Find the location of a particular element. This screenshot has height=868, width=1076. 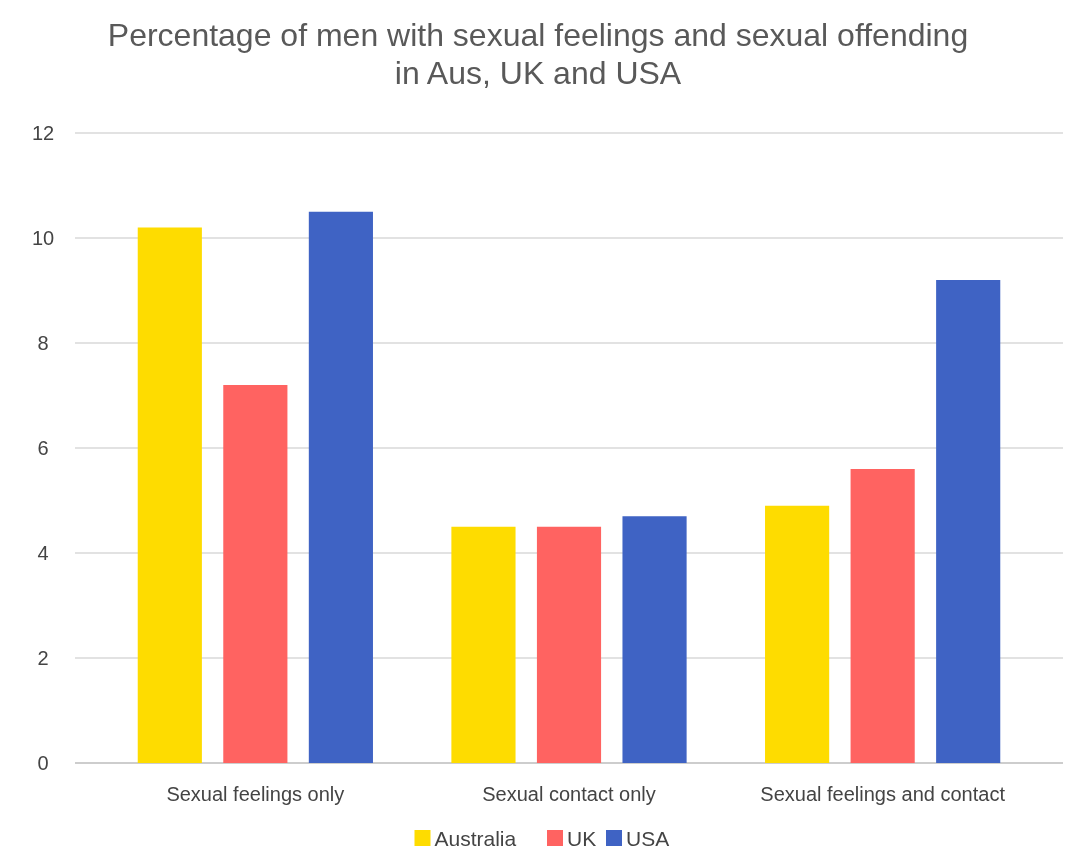

y-tick-label: 4 is located at coordinates (43, 553).